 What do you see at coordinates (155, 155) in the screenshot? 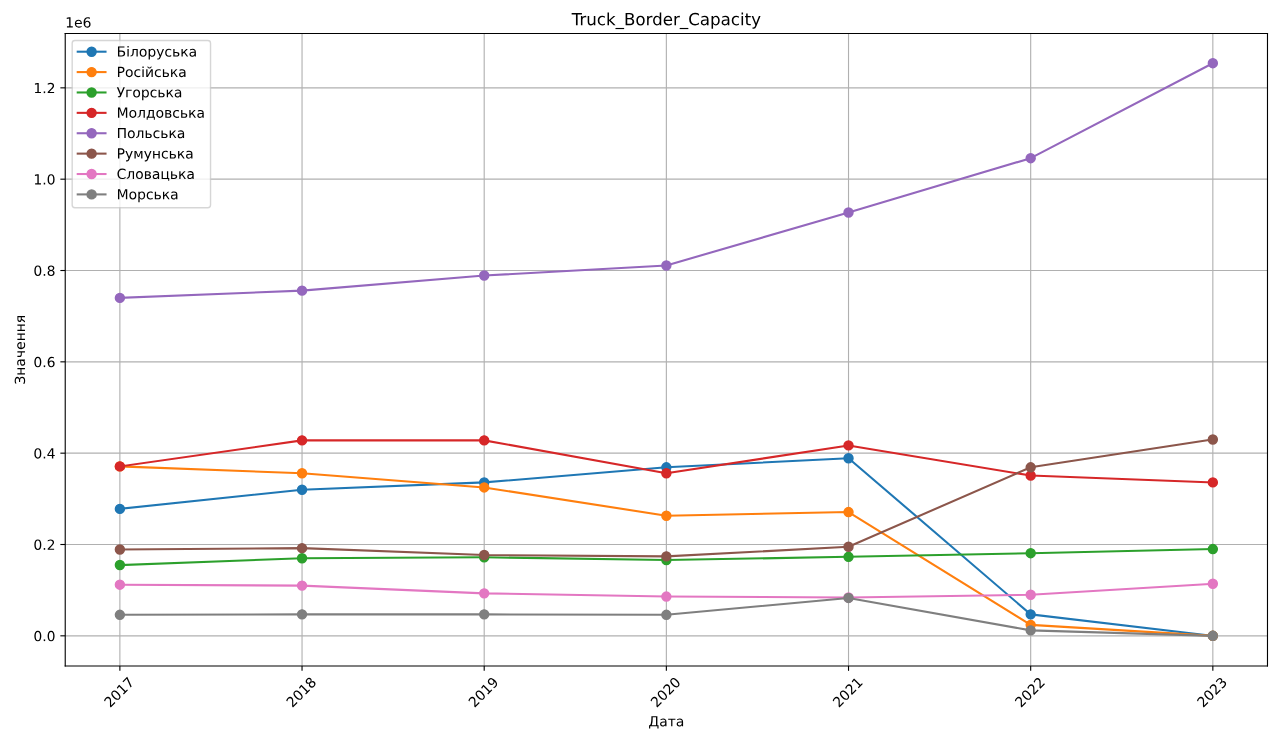
I see `legend-label: Румунська` at bounding box center [155, 155].